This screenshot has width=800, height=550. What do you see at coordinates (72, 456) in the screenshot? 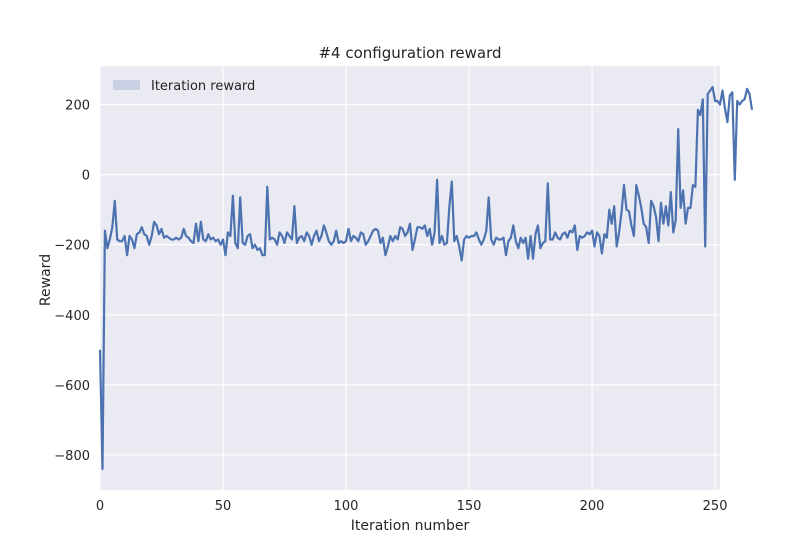
I see `y-tick-label: −800` at bounding box center [72, 456].